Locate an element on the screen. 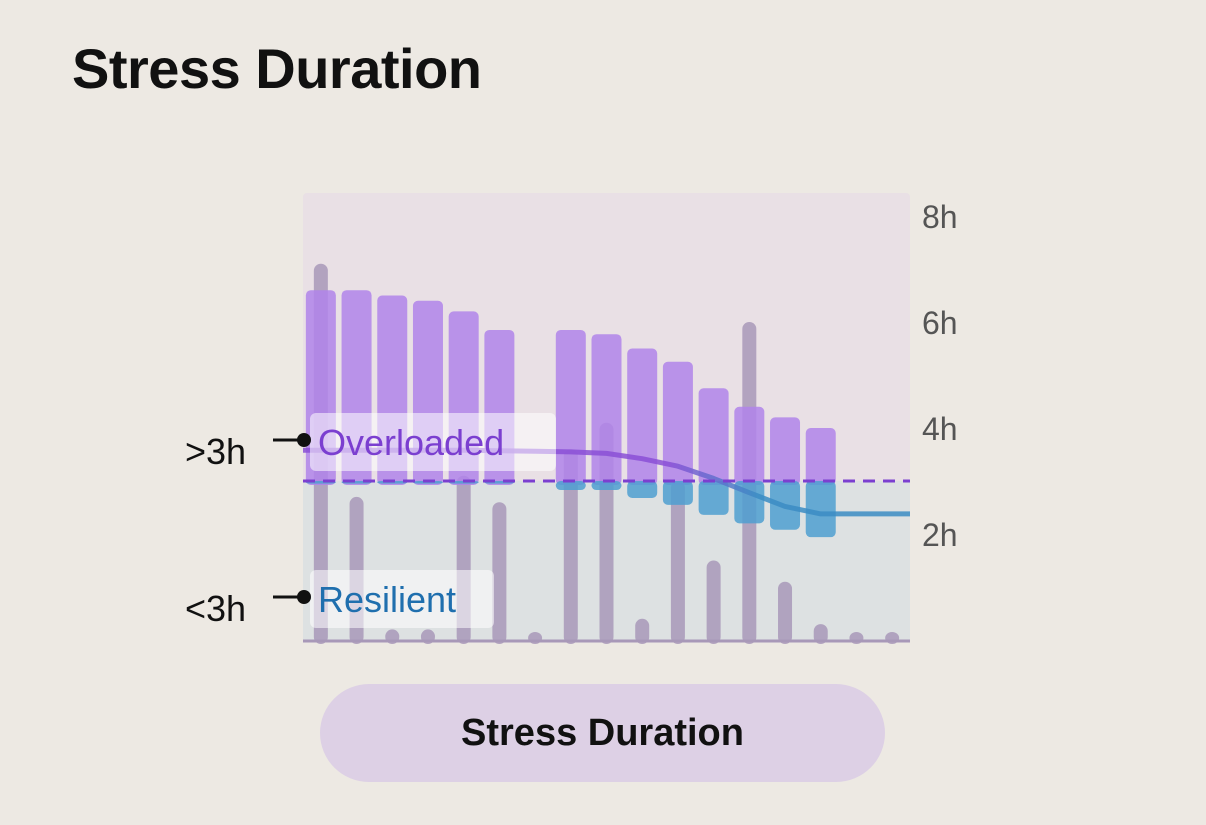 This screenshot has height=825, width=1206. stress-duration-button-label: Stress Duration is located at coordinates (602, 732).